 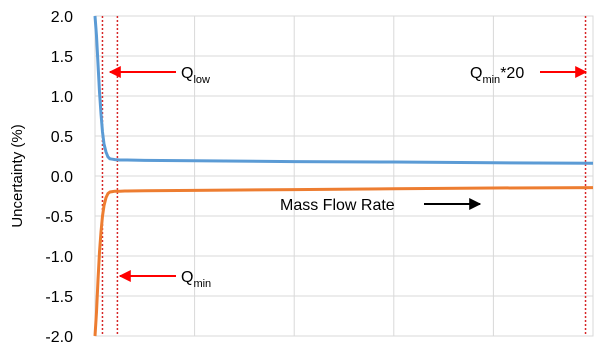 What do you see at coordinates (512, 73) in the screenshot?
I see `q-min-20-suffix: *20` at bounding box center [512, 73].